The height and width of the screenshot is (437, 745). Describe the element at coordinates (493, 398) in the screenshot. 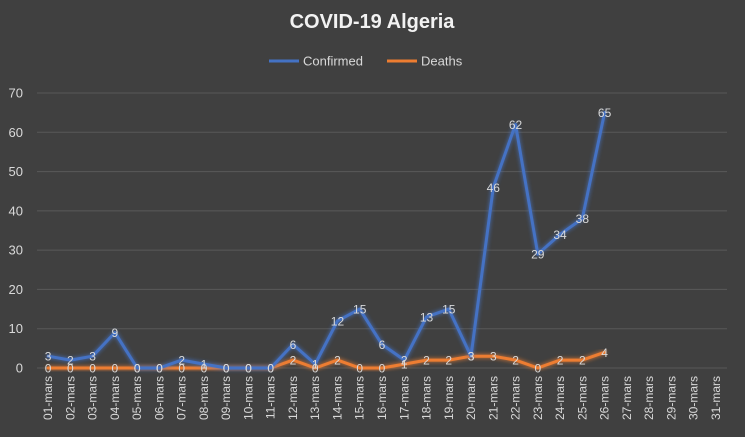

I see `x-tick-label: 21-mars` at that location.